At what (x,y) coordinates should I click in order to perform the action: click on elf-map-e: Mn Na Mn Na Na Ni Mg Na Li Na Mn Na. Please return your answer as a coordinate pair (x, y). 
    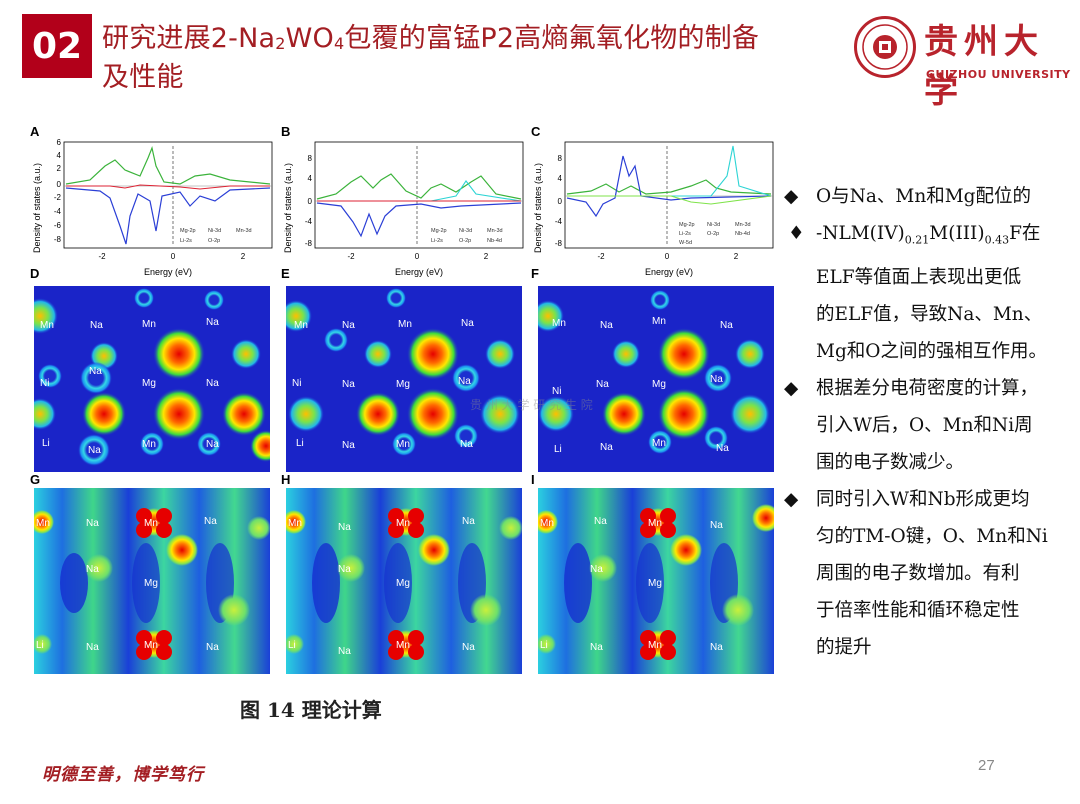
    Looking at the image, I should click on (404, 379).